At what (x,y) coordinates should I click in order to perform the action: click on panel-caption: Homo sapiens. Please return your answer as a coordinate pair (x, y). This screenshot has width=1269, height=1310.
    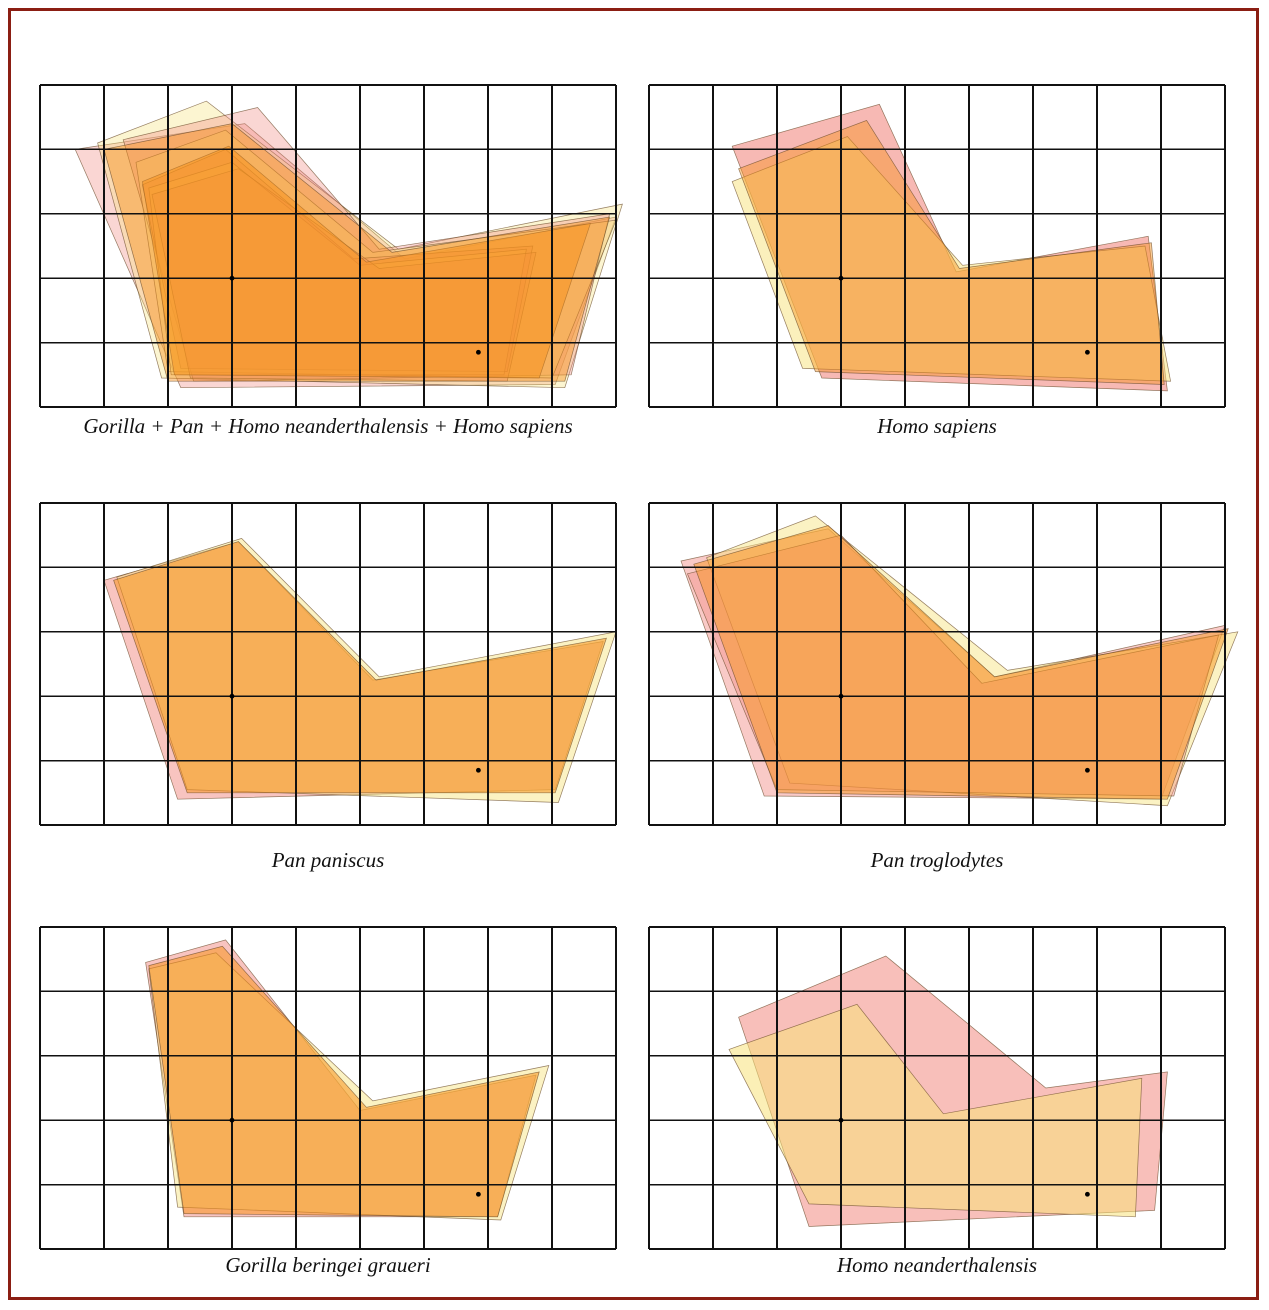
    Looking at the image, I should click on (937, 426).